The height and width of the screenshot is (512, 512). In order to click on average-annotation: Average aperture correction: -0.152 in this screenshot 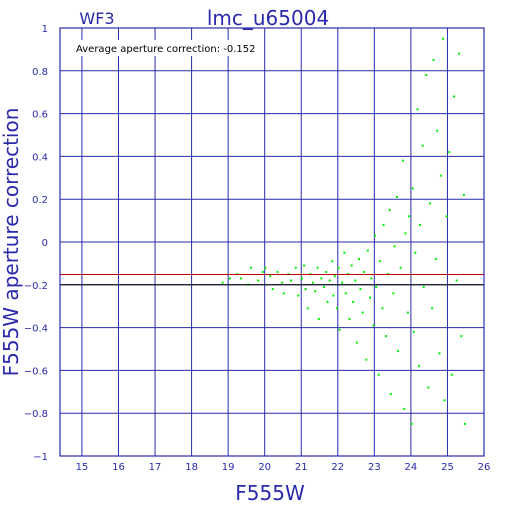, I will do `click(166, 49)`.